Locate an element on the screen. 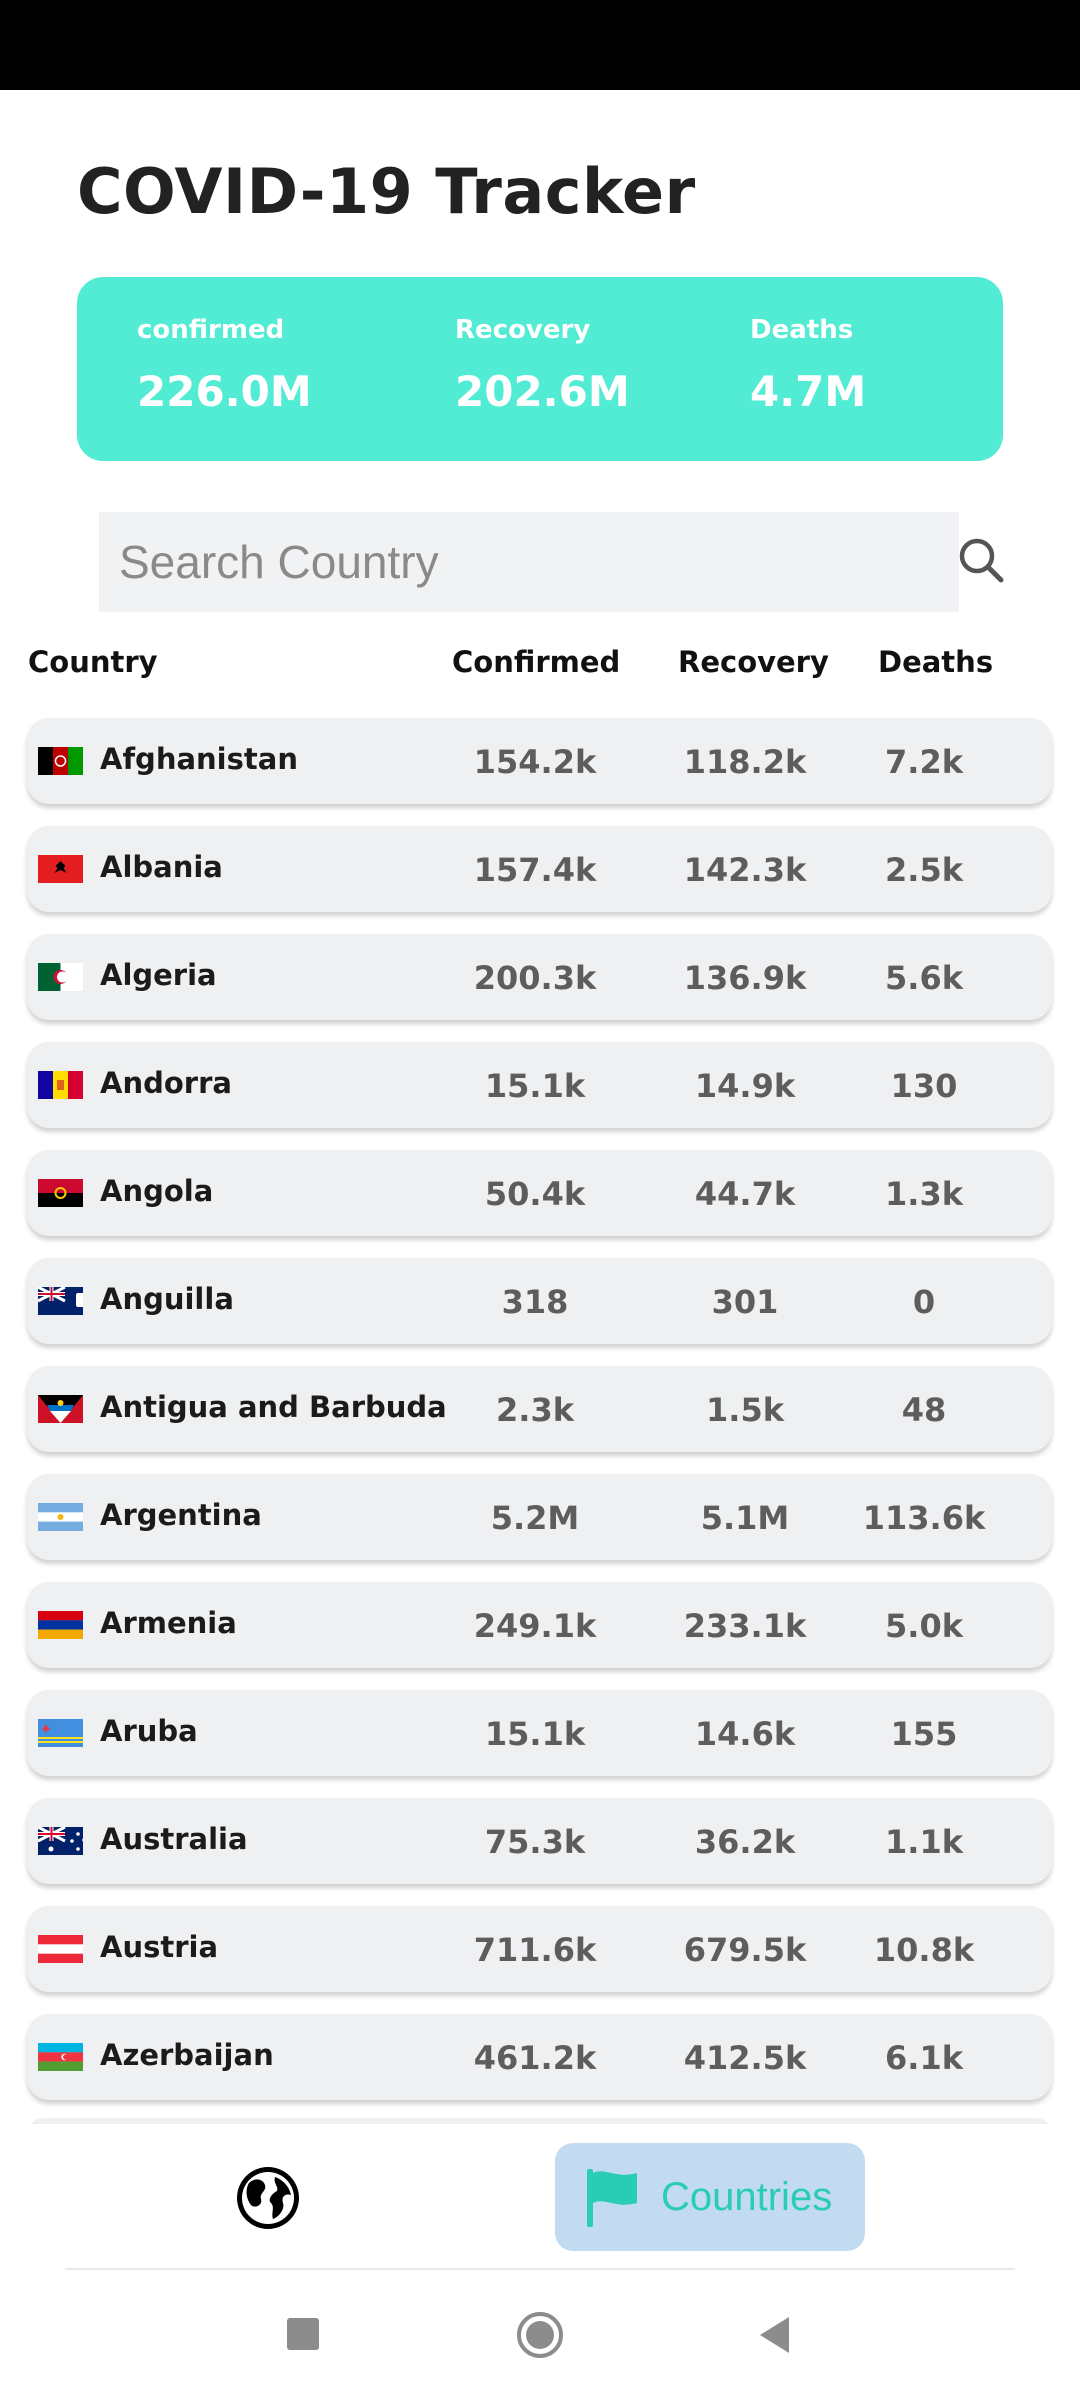 The image size is (1080, 2400). stat-confirmed: confirmed 226.0M is located at coordinates (224, 365).